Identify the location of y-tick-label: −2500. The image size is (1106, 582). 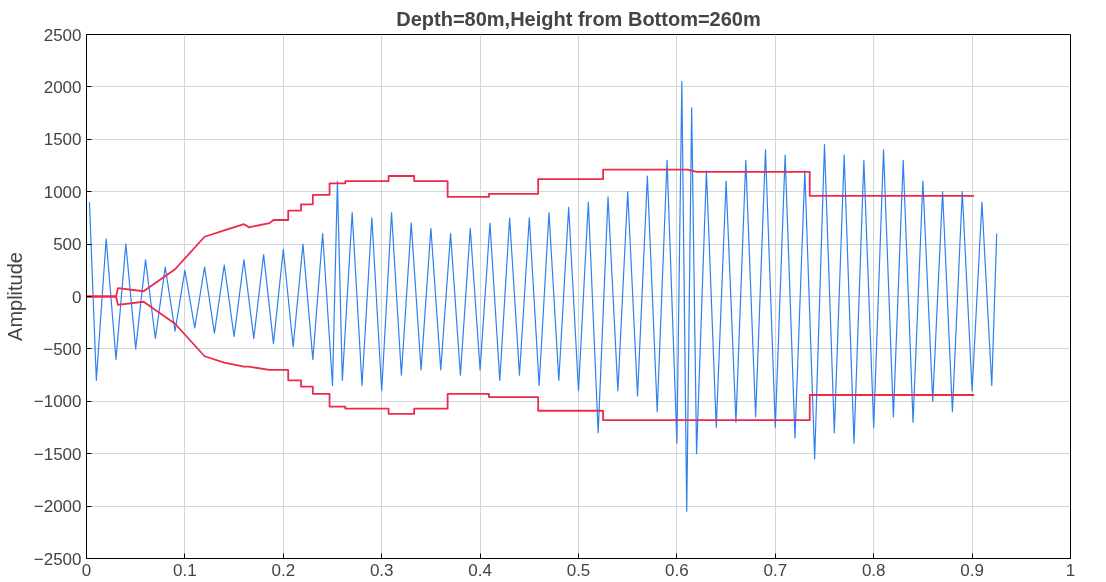
(57, 559).